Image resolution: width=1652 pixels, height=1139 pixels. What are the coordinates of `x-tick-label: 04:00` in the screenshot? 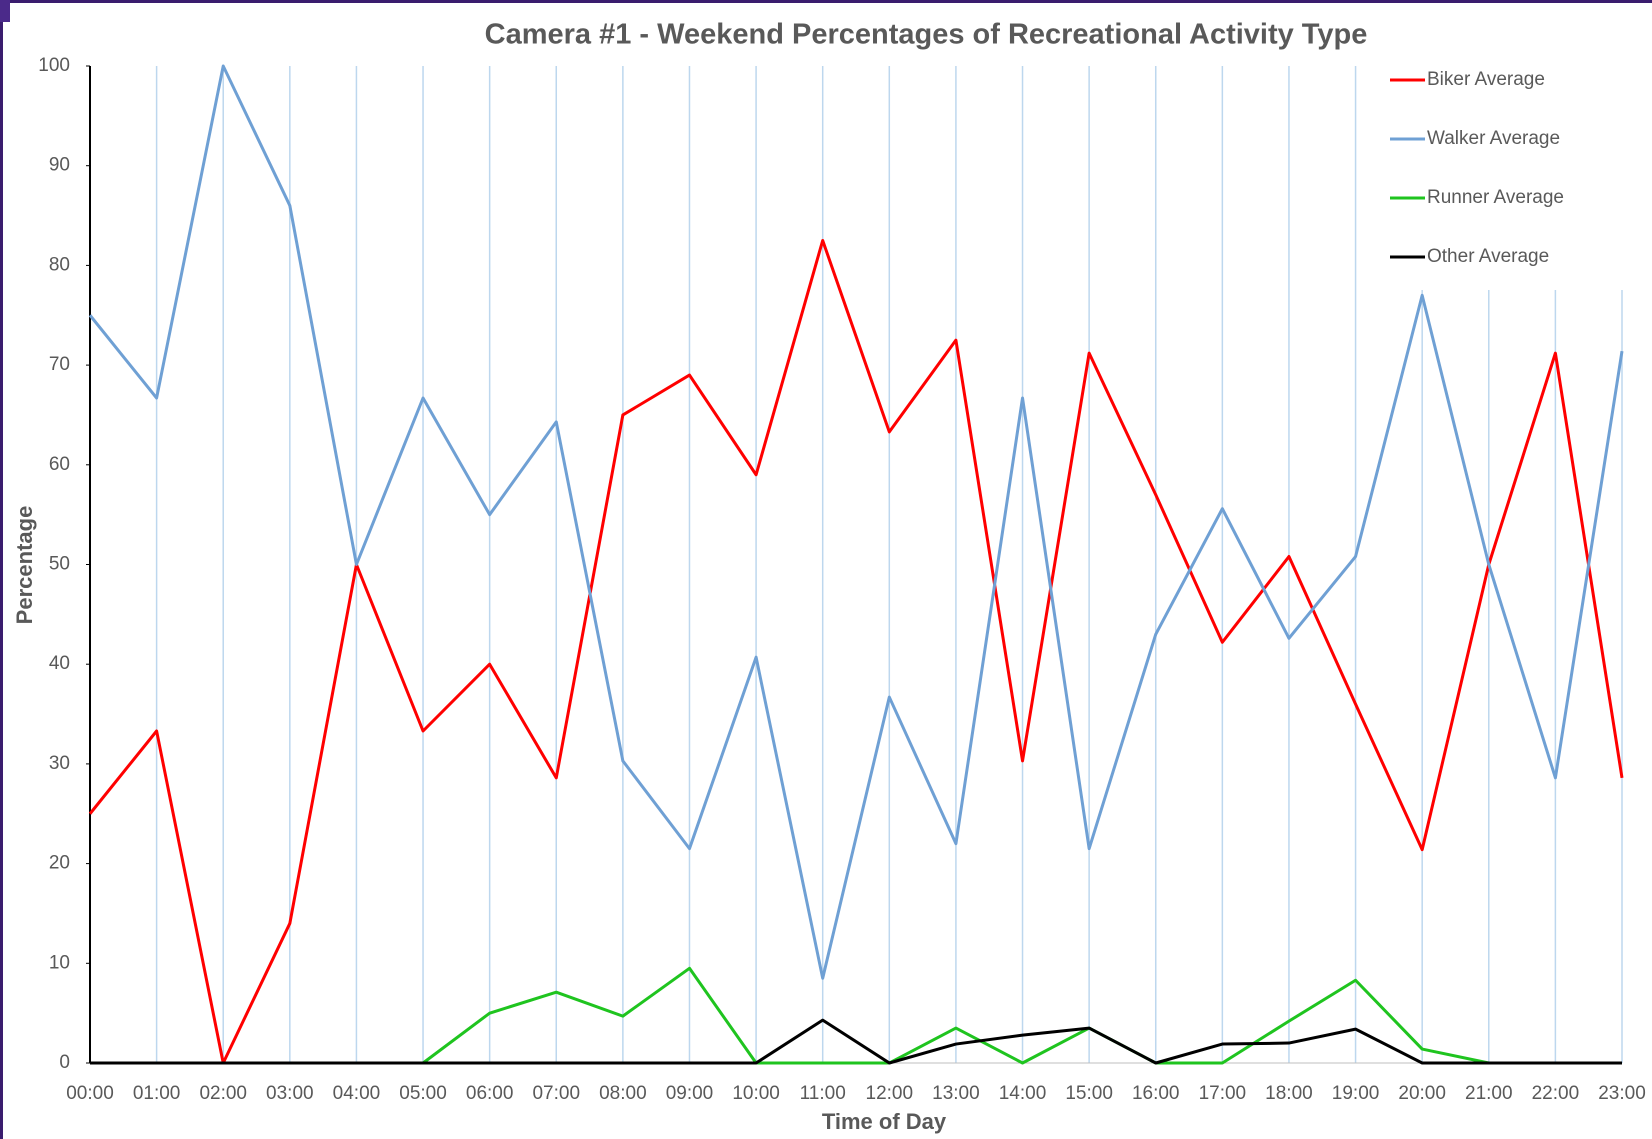 It's located at (357, 1093).